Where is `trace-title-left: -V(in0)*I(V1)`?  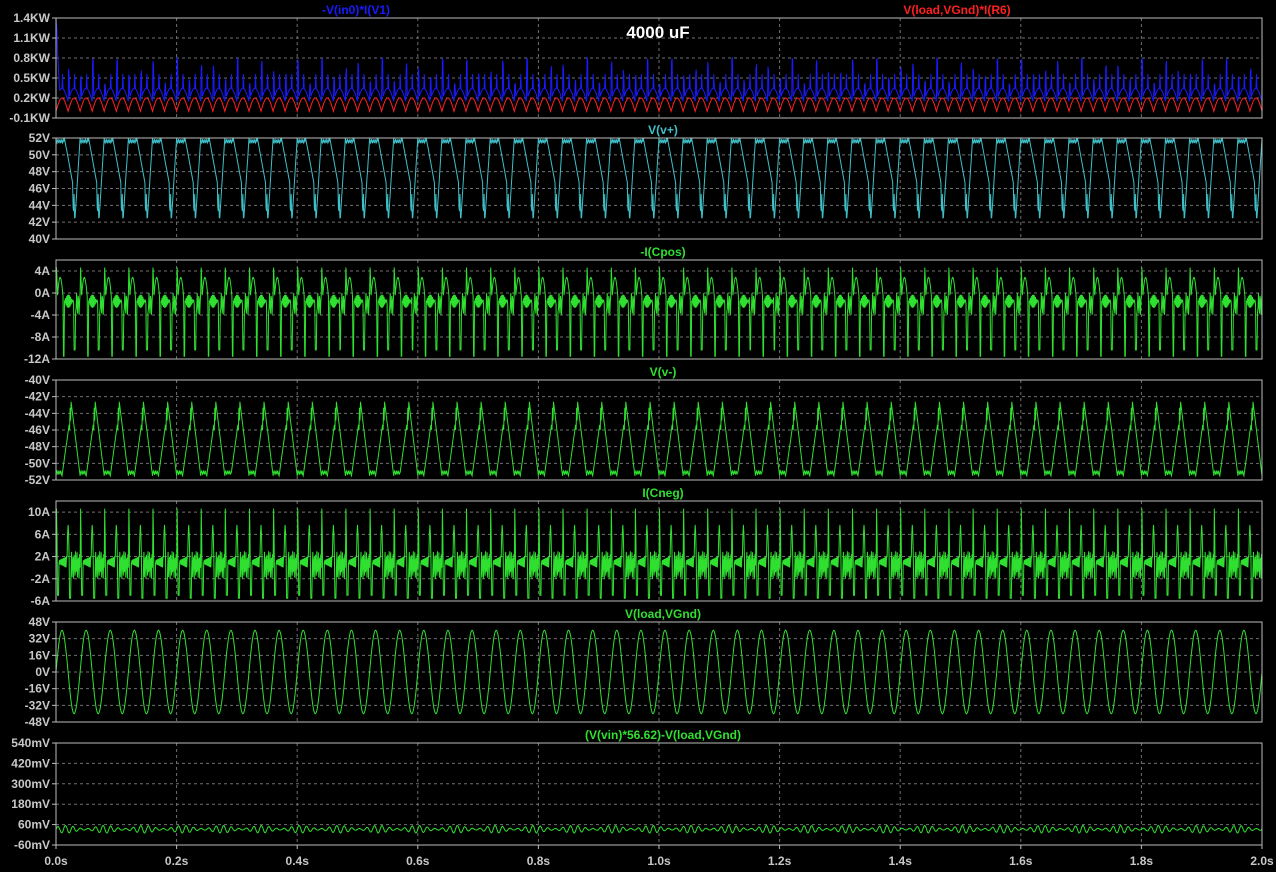
trace-title-left: -V(in0)*I(V1) is located at coordinates (356, 10).